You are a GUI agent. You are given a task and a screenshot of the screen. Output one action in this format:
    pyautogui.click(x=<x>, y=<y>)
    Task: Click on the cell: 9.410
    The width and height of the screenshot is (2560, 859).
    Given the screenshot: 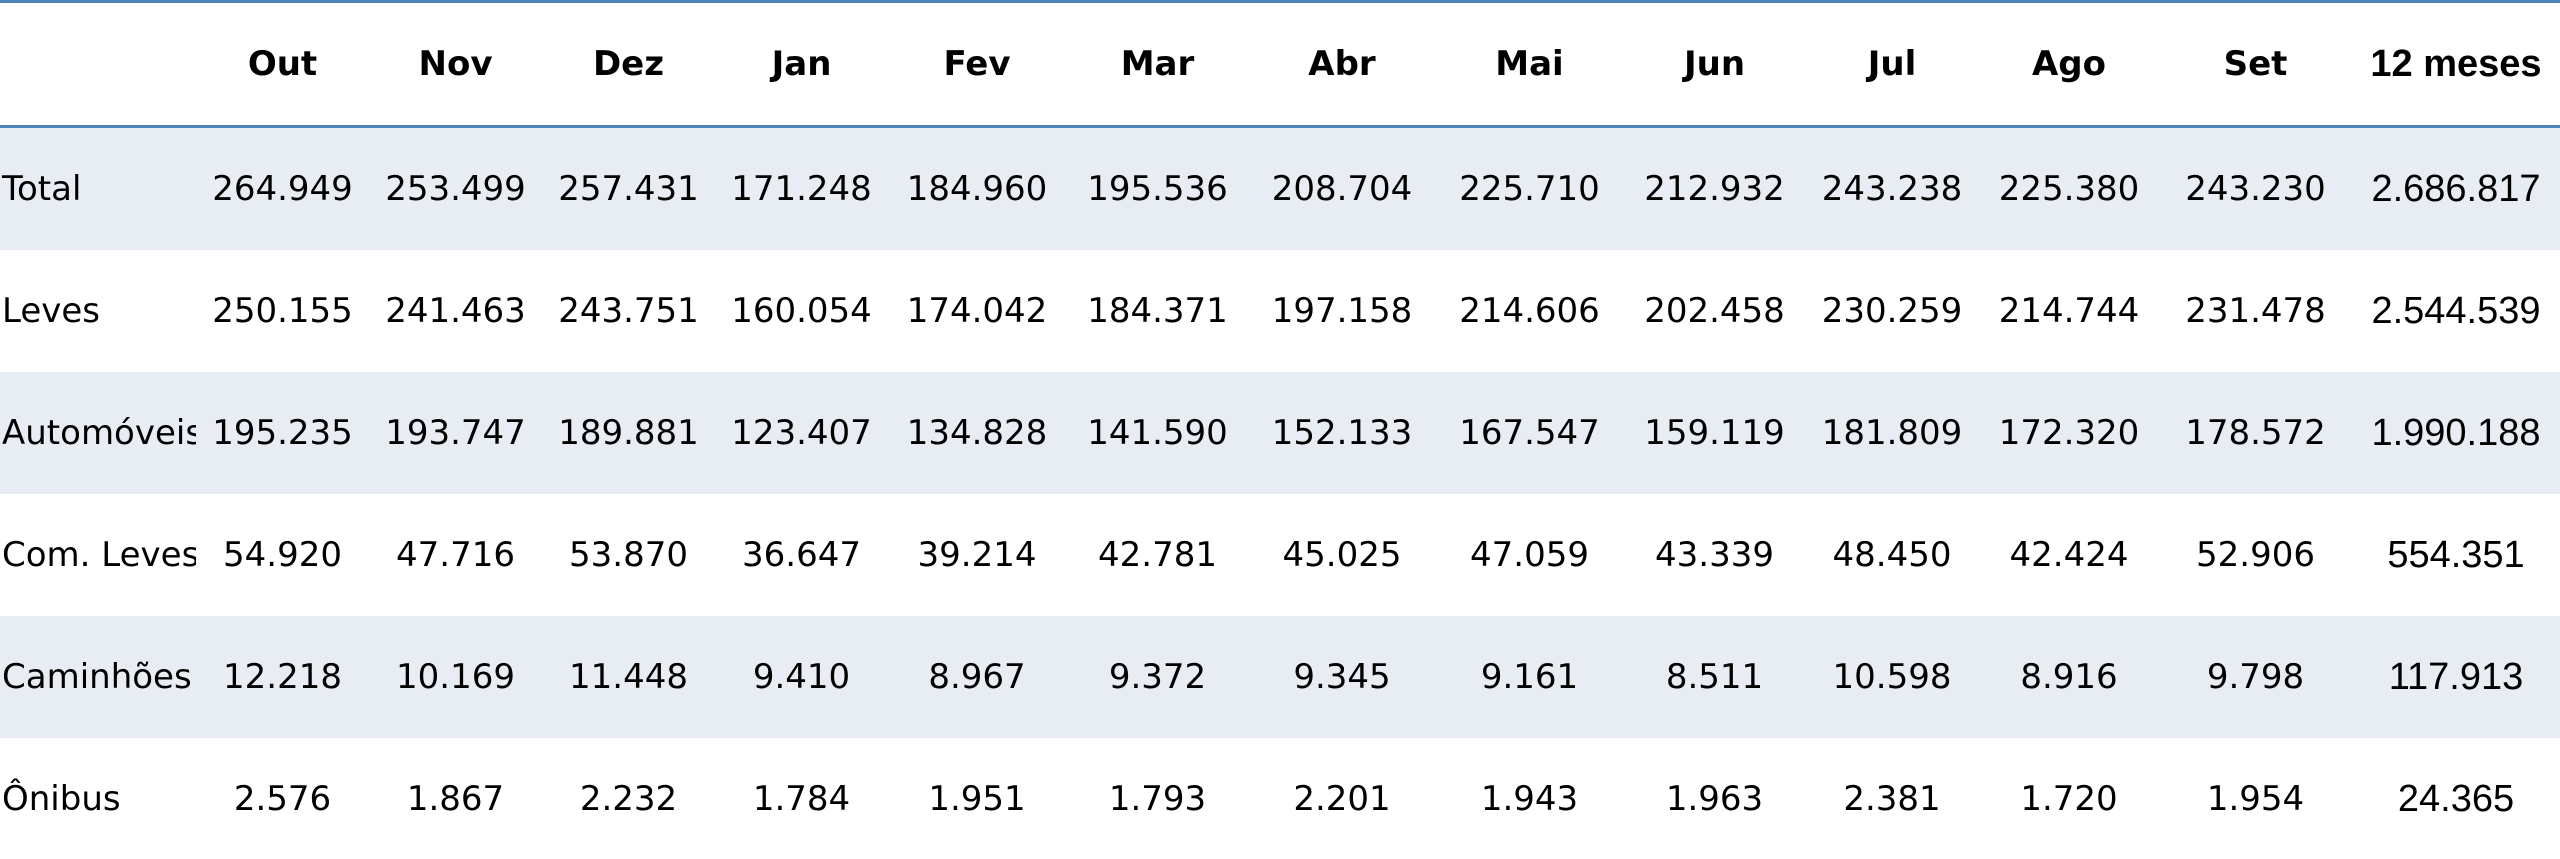 What is the action you would take?
    pyautogui.click(x=801, y=677)
    